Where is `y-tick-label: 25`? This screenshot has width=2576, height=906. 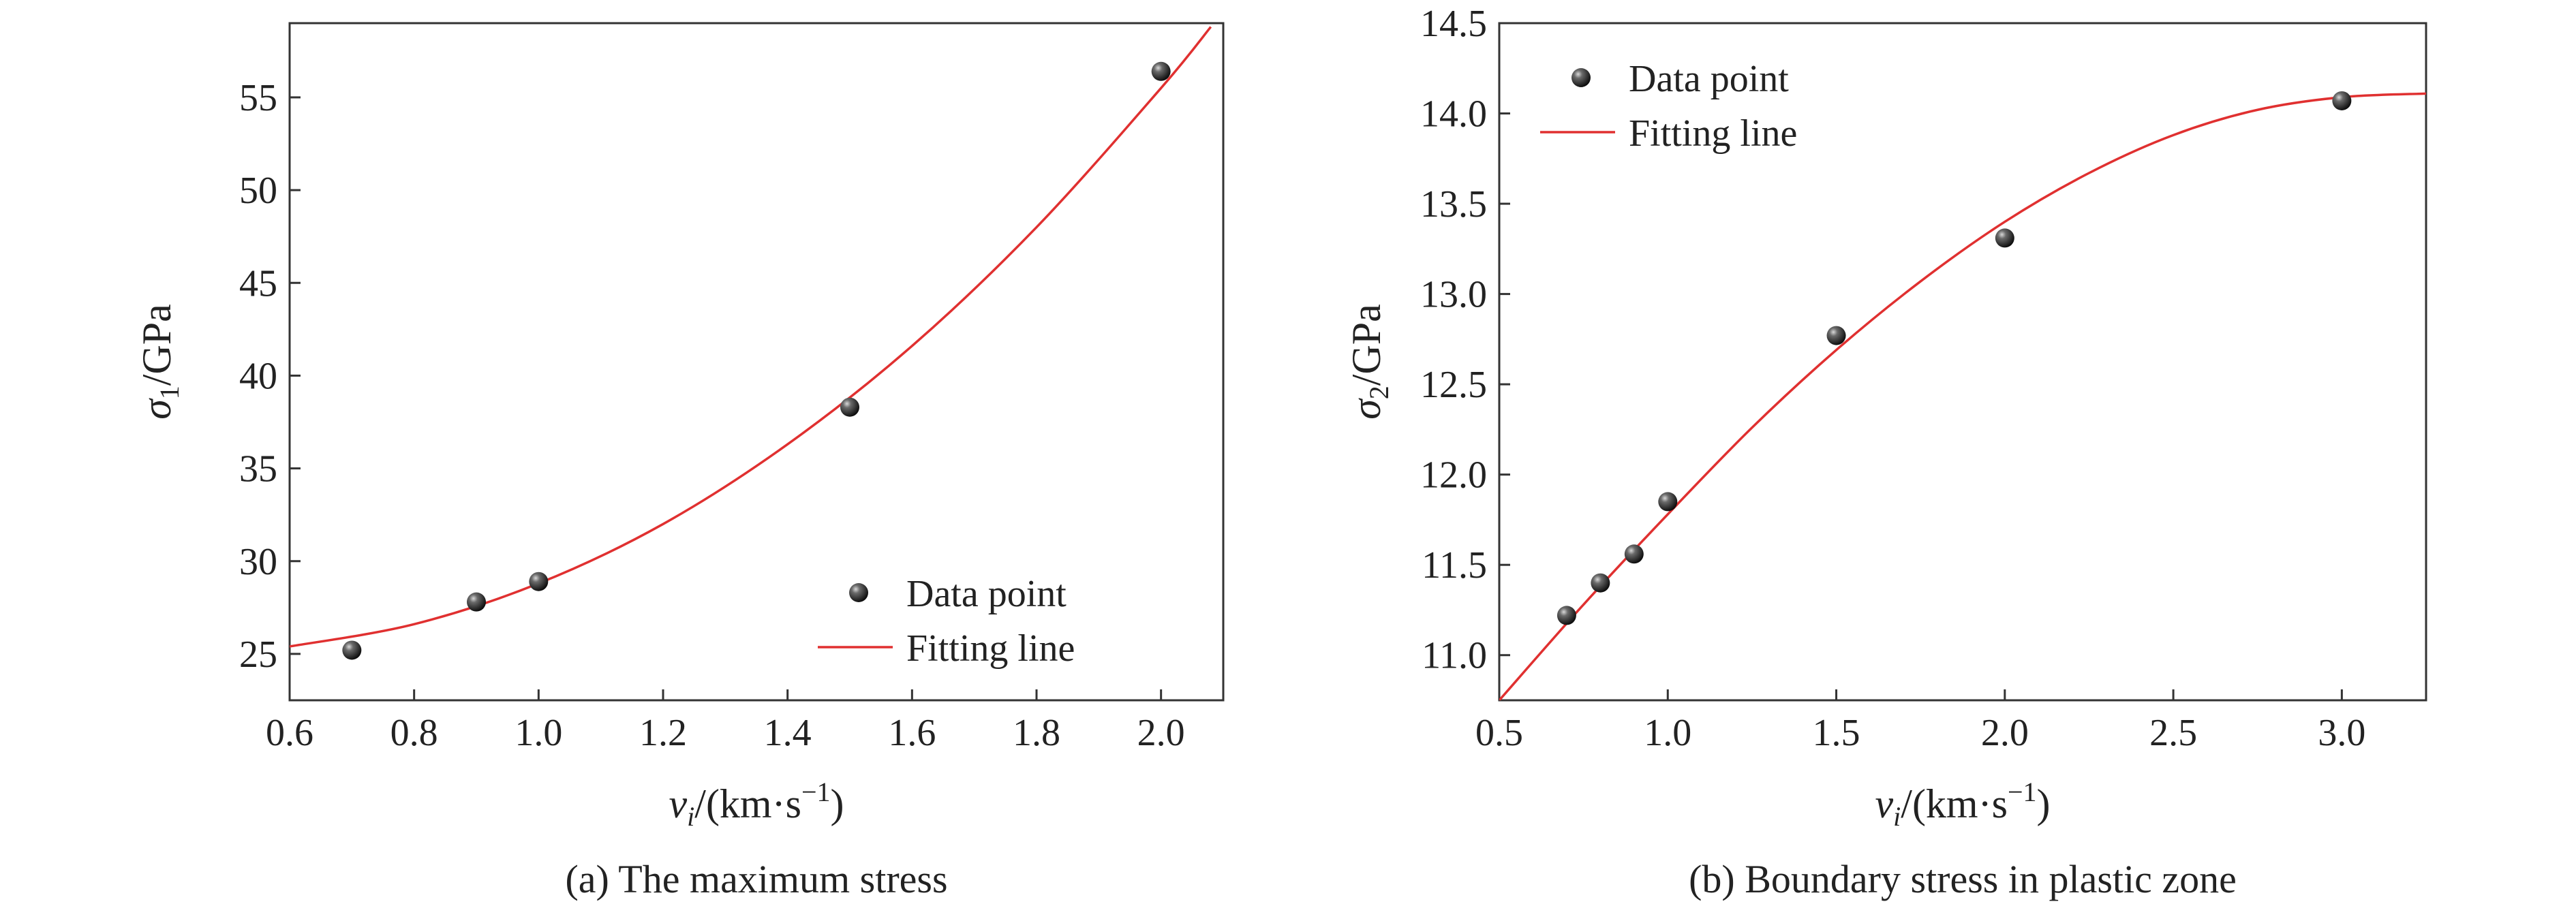
y-tick-label: 25 is located at coordinates (258, 655).